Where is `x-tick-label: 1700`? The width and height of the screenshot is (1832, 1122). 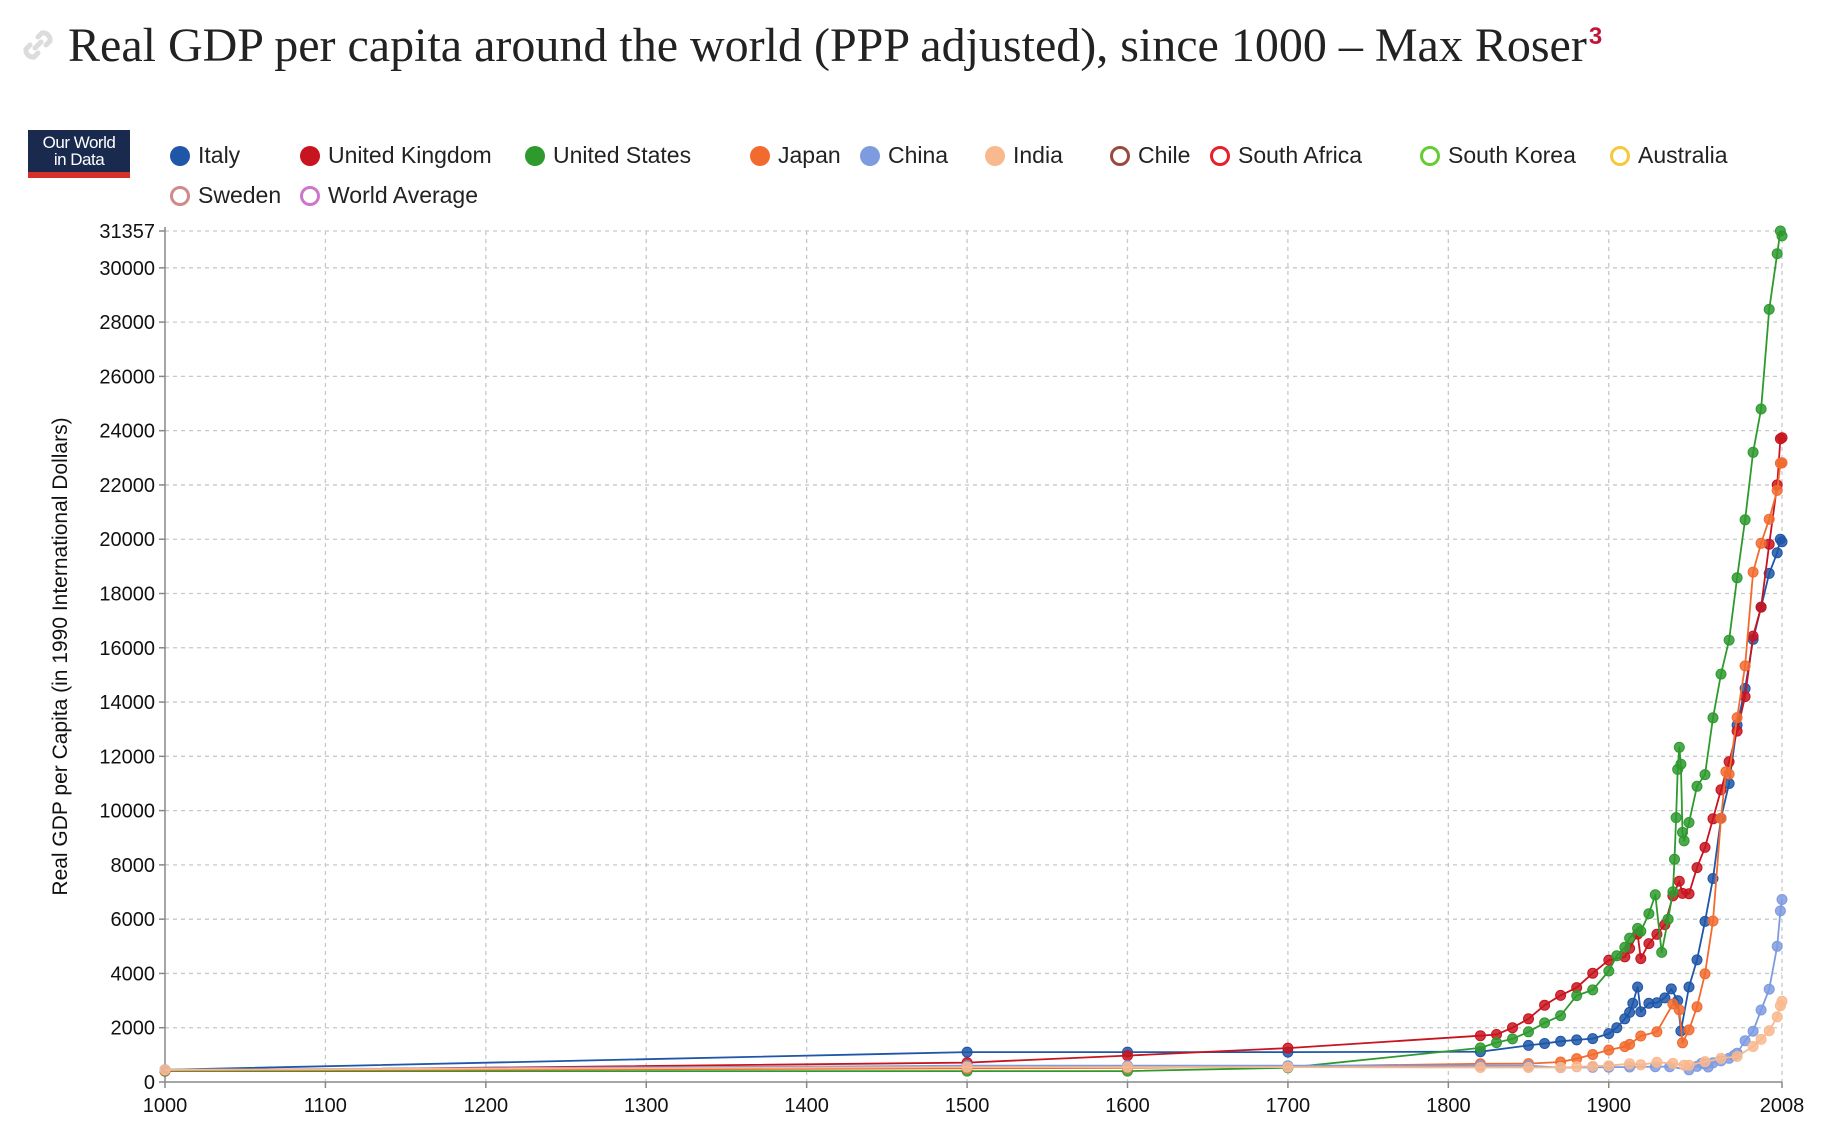
x-tick-label: 1700 is located at coordinates (1288, 1106).